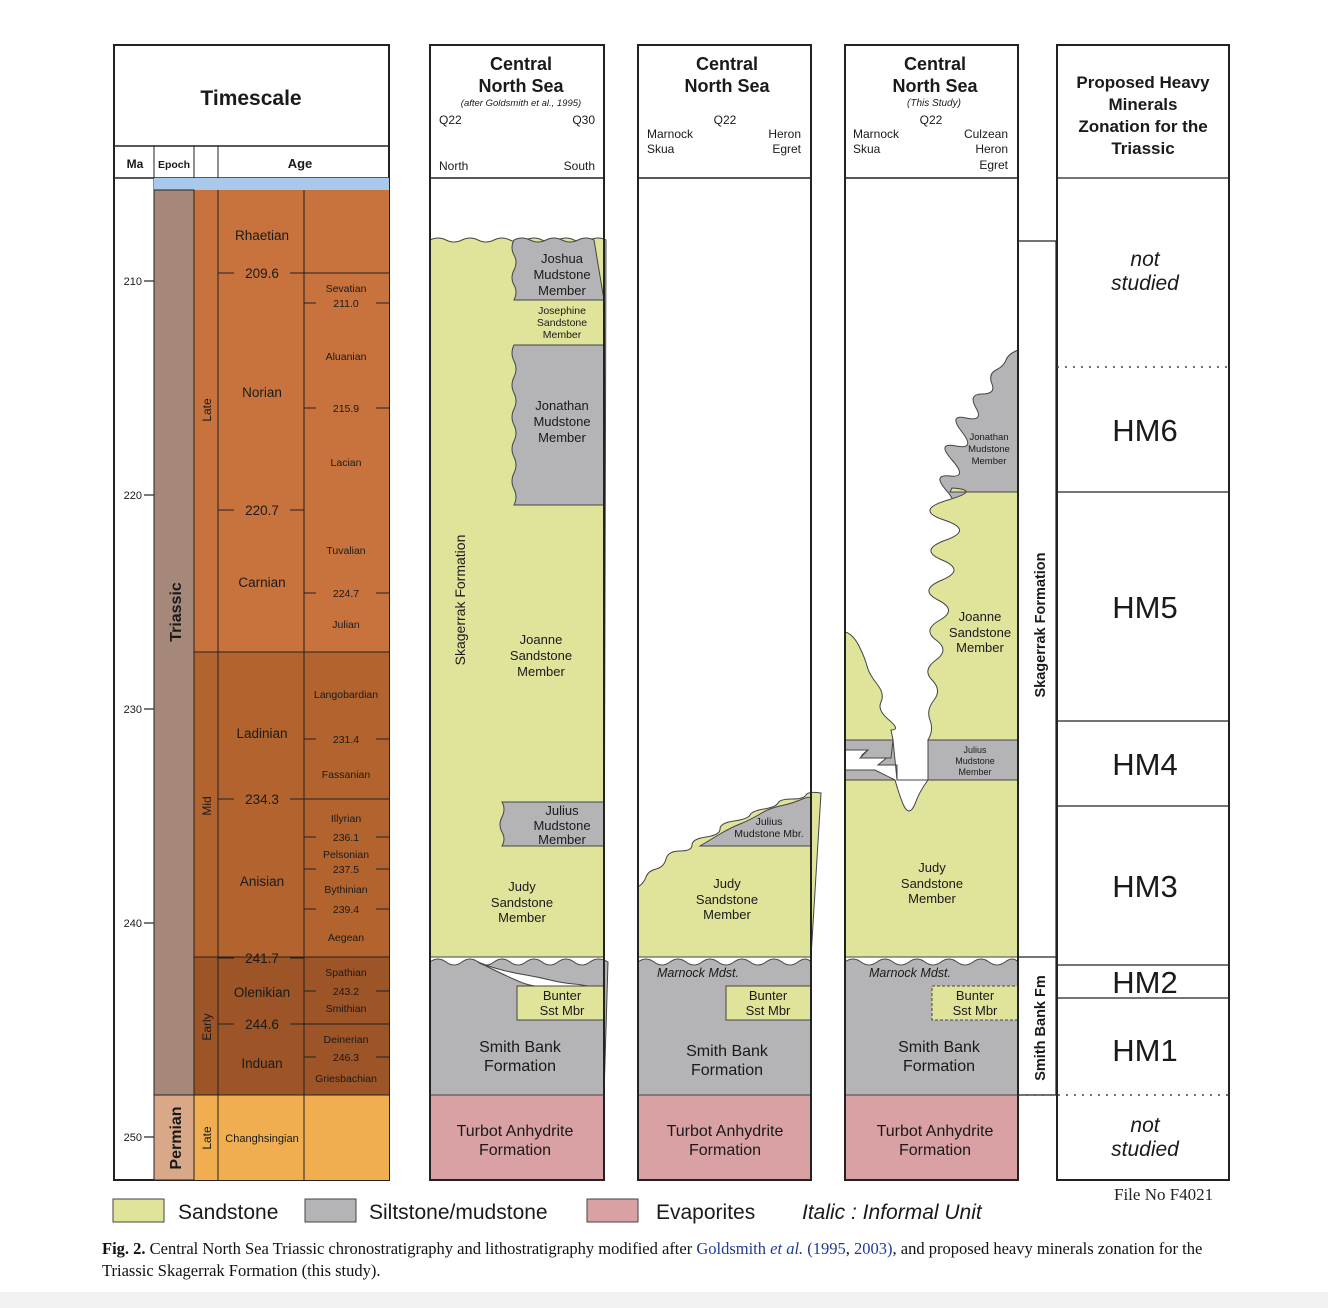  I want to click on col2-judy-1: Judy, so click(727, 883).